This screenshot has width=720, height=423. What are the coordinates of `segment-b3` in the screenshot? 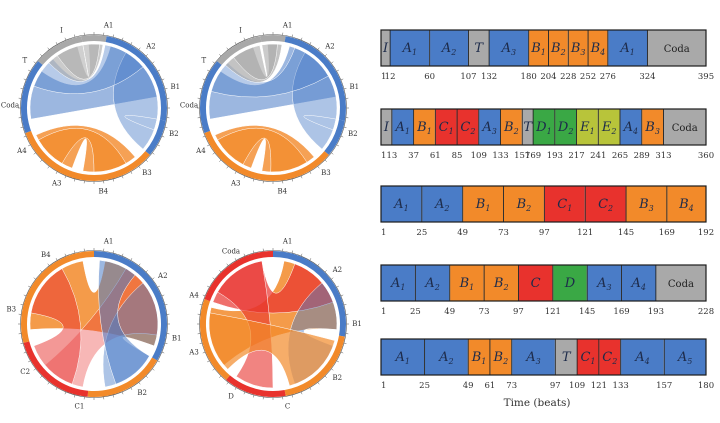 It's located at (646, 204).